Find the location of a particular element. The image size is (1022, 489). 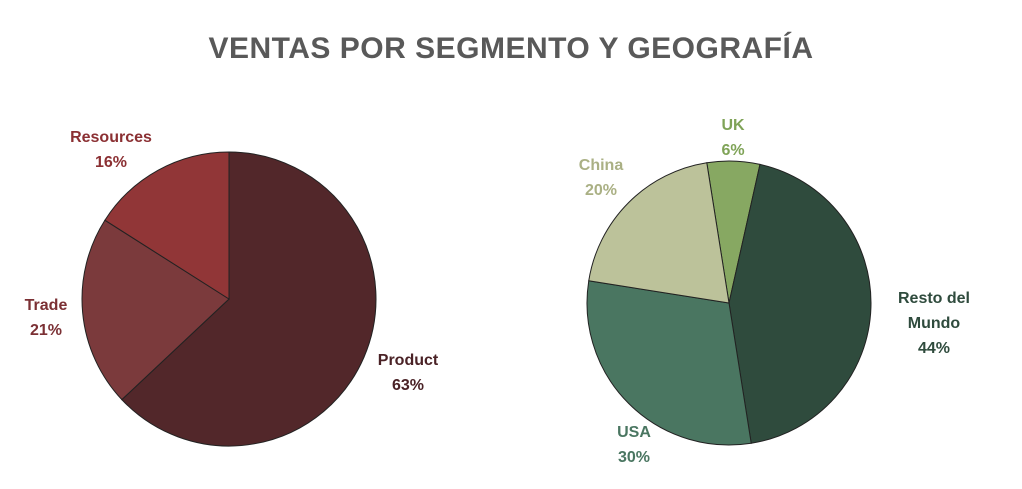

value-label: 6% is located at coordinates (733, 150).